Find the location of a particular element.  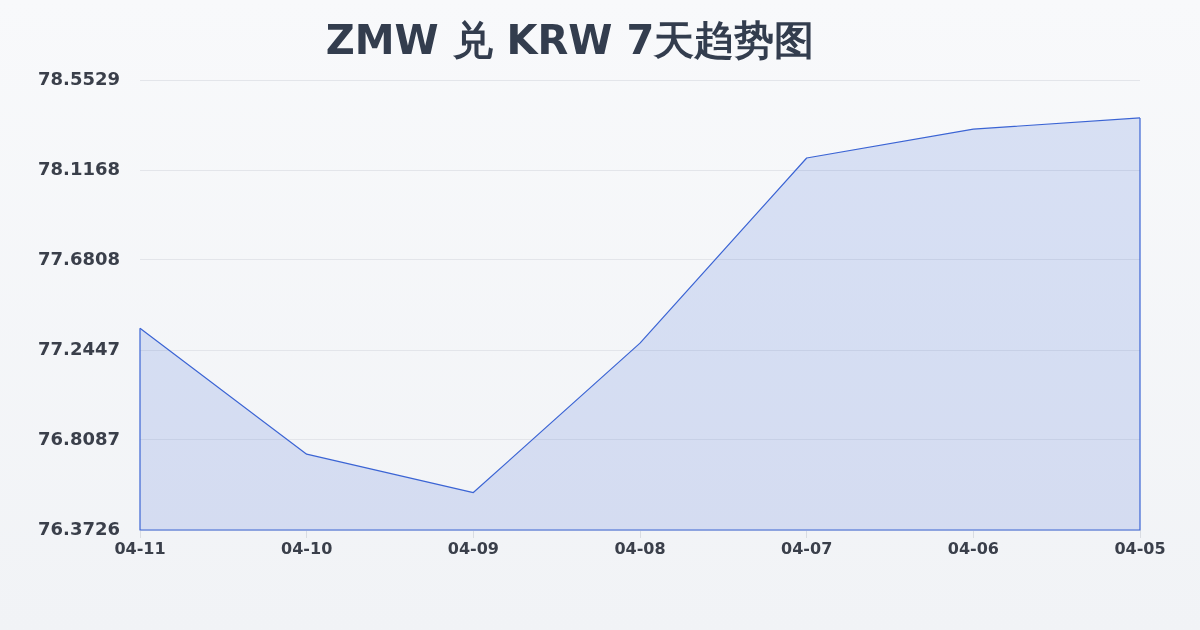

y-tick-label: 77.6808 is located at coordinates (79, 258).